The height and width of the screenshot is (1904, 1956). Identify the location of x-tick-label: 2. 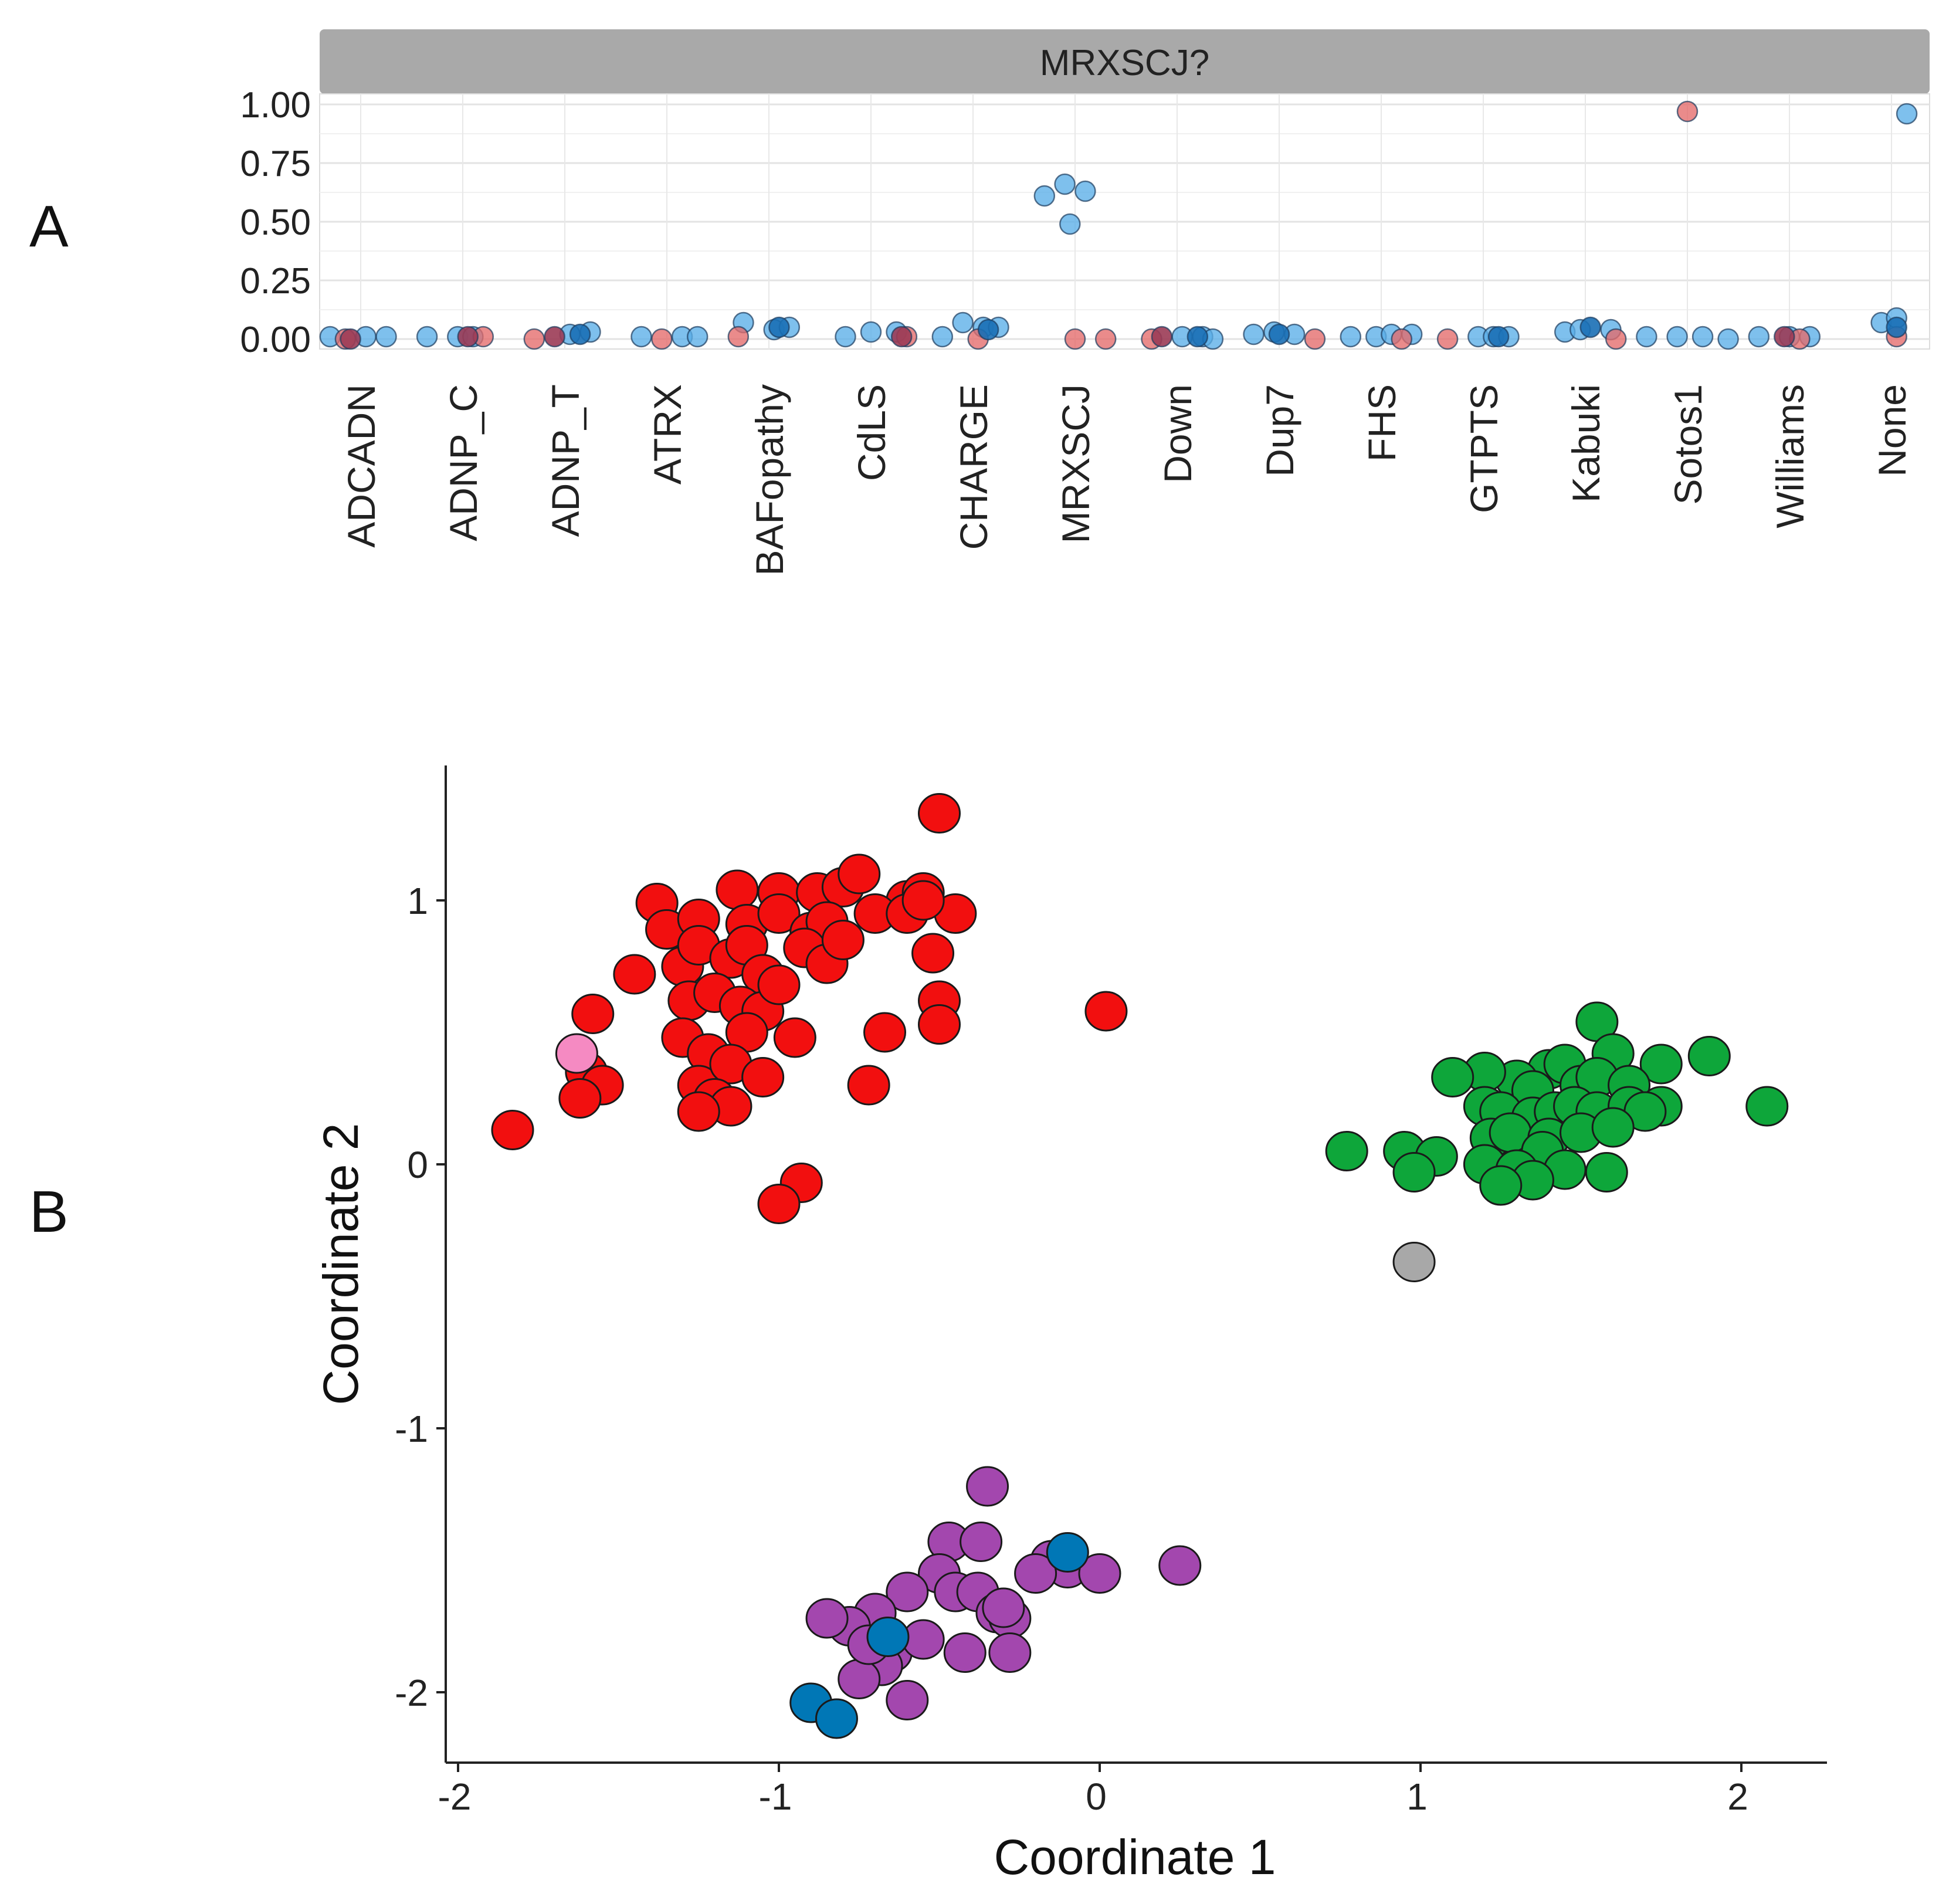
(1737, 1797).